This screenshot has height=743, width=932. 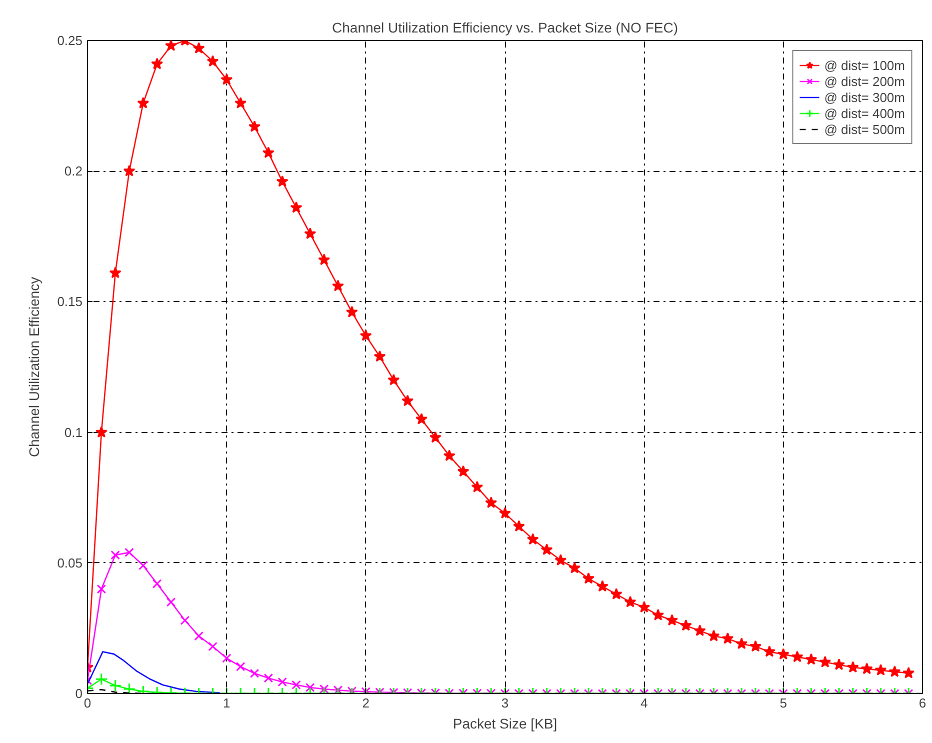 I want to click on y-axis-title: Channel Utilization Efficiency, so click(x=34, y=367).